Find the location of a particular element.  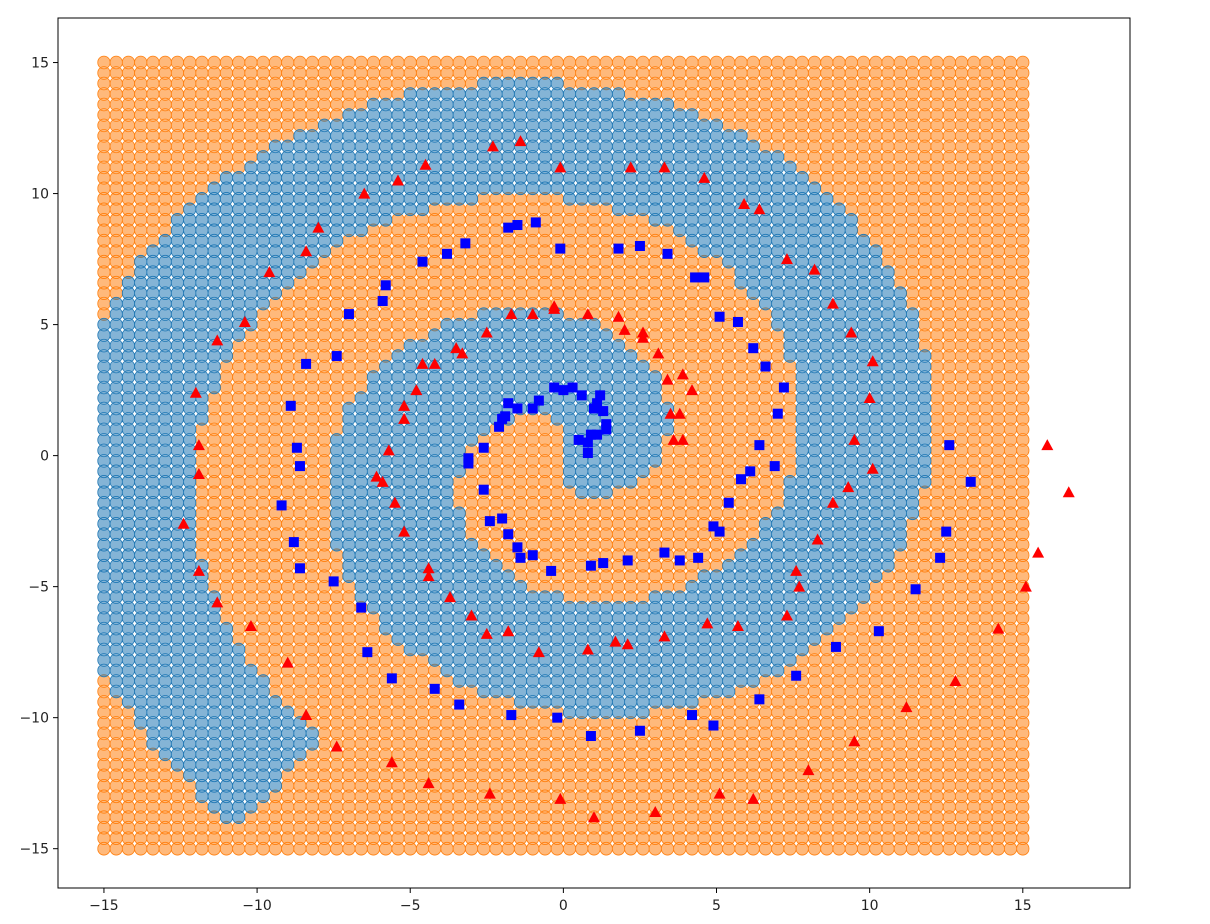

y-tick-label: 15 is located at coordinates (40, 64).